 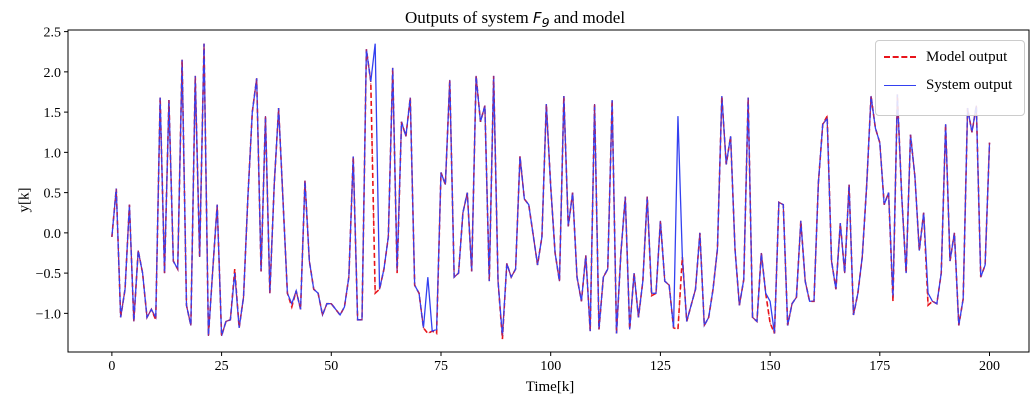 What do you see at coordinates (53, 33) in the screenshot?
I see `y-tick-label: 2.5` at bounding box center [53, 33].